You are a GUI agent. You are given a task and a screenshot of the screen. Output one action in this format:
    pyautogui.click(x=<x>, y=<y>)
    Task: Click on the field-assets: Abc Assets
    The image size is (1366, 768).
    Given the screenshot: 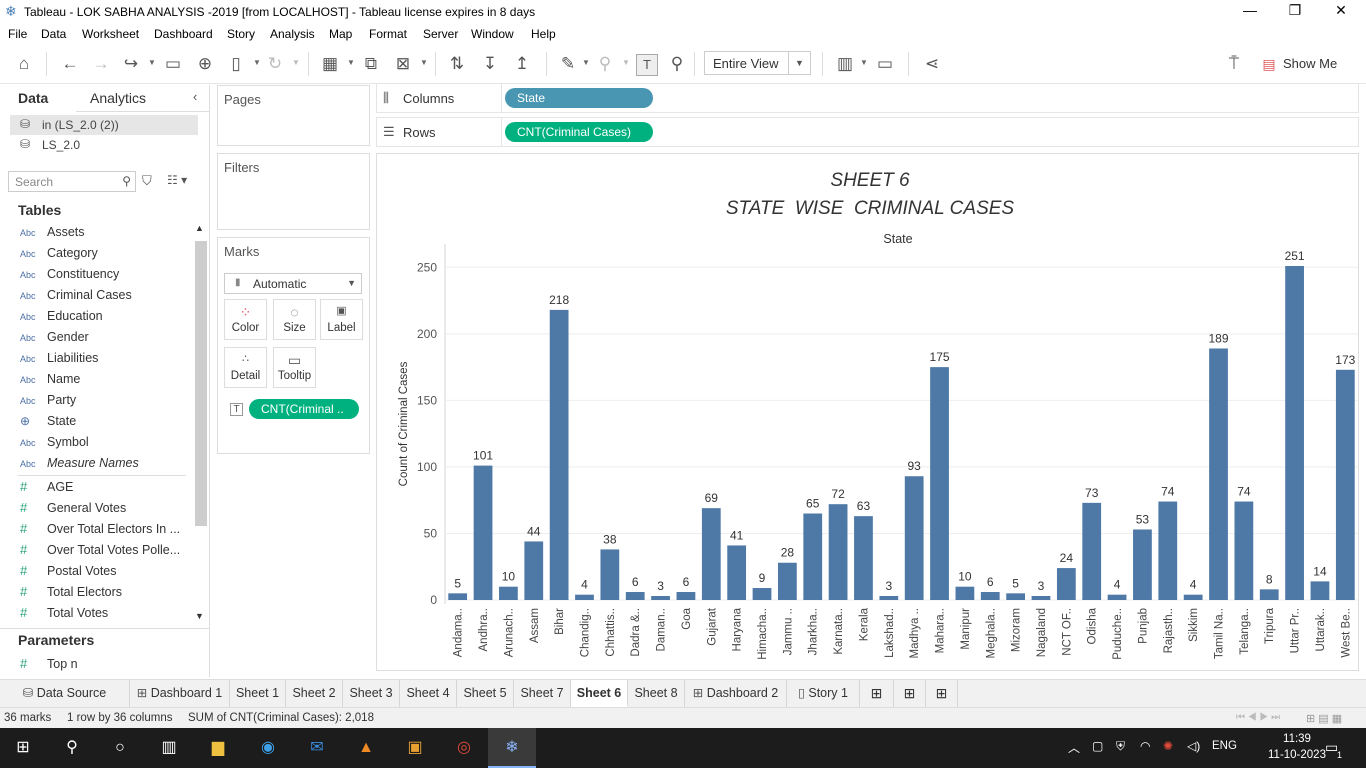 What is the action you would take?
    pyautogui.click(x=105, y=232)
    